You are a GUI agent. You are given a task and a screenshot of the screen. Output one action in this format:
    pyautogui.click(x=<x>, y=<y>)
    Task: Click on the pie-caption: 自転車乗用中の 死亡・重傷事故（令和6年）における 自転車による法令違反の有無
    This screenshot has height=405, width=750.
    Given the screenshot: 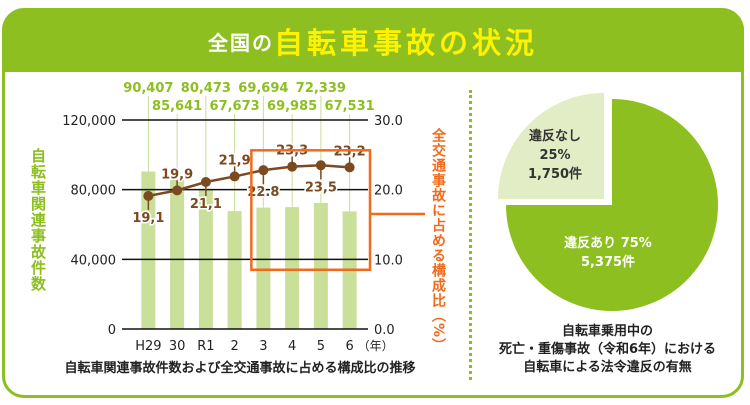 What is the action you would take?
    pyautogui.click(x=607, y=350)
    